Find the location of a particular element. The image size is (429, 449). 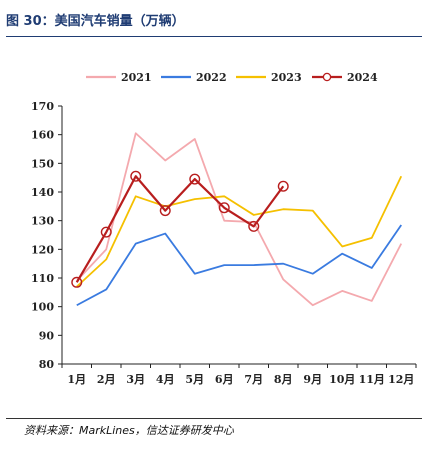

legend-label-2024: 2024 is located at coordinates (362, 77).